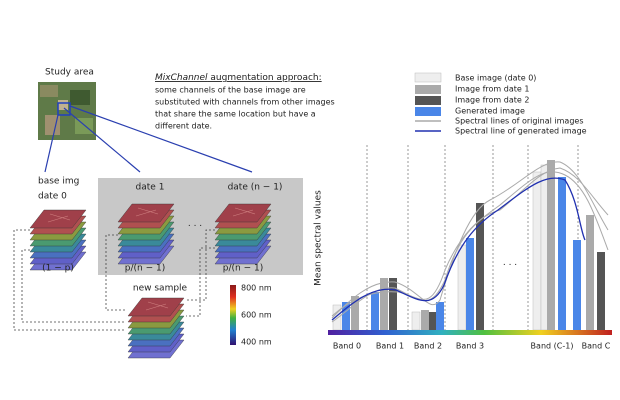 The height and width of the screenshot is (400, 620). Describe the element at coordinates (148, 139) in the screenshot. I see `zoom-lines` at that location.